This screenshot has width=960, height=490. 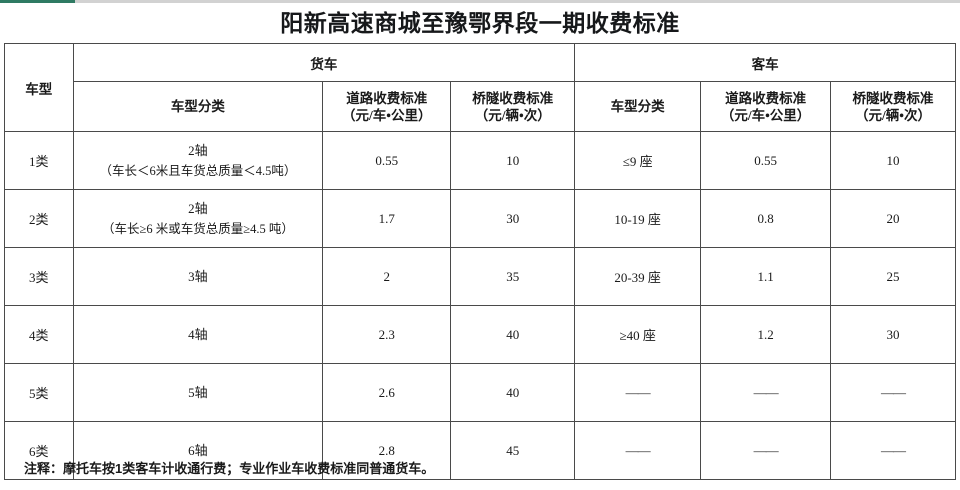 I want to click on header-bus-road-rate-line1: 道路收费标准, so click(x=766, y=98).